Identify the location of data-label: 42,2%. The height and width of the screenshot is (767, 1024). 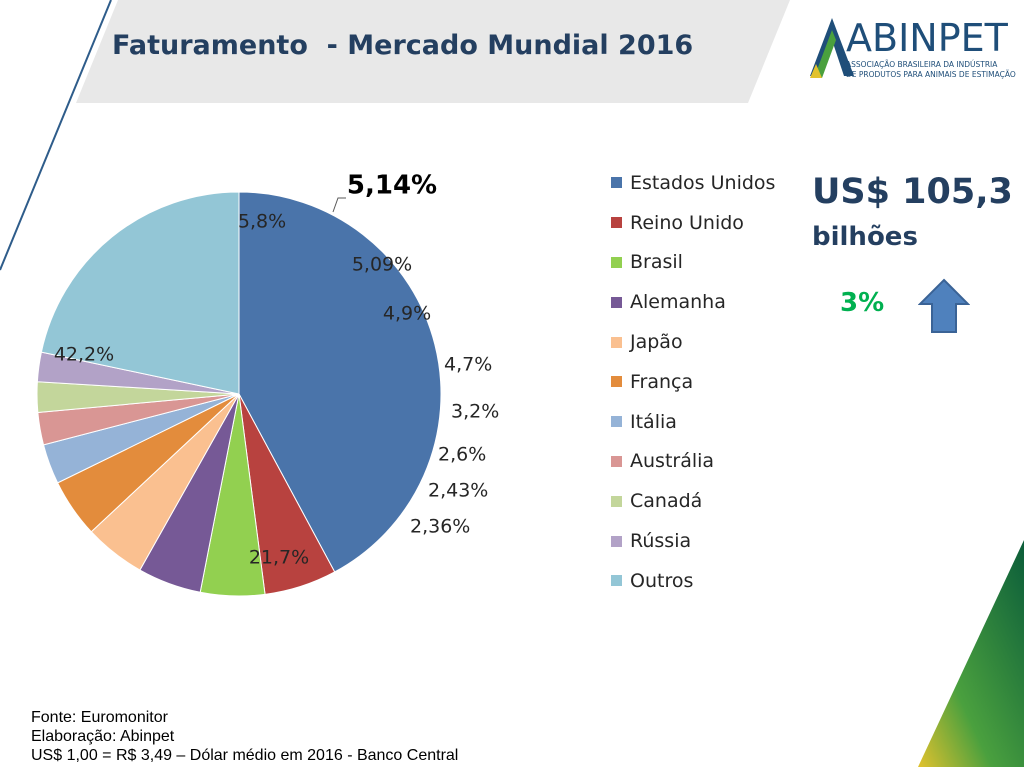
(84, 355).